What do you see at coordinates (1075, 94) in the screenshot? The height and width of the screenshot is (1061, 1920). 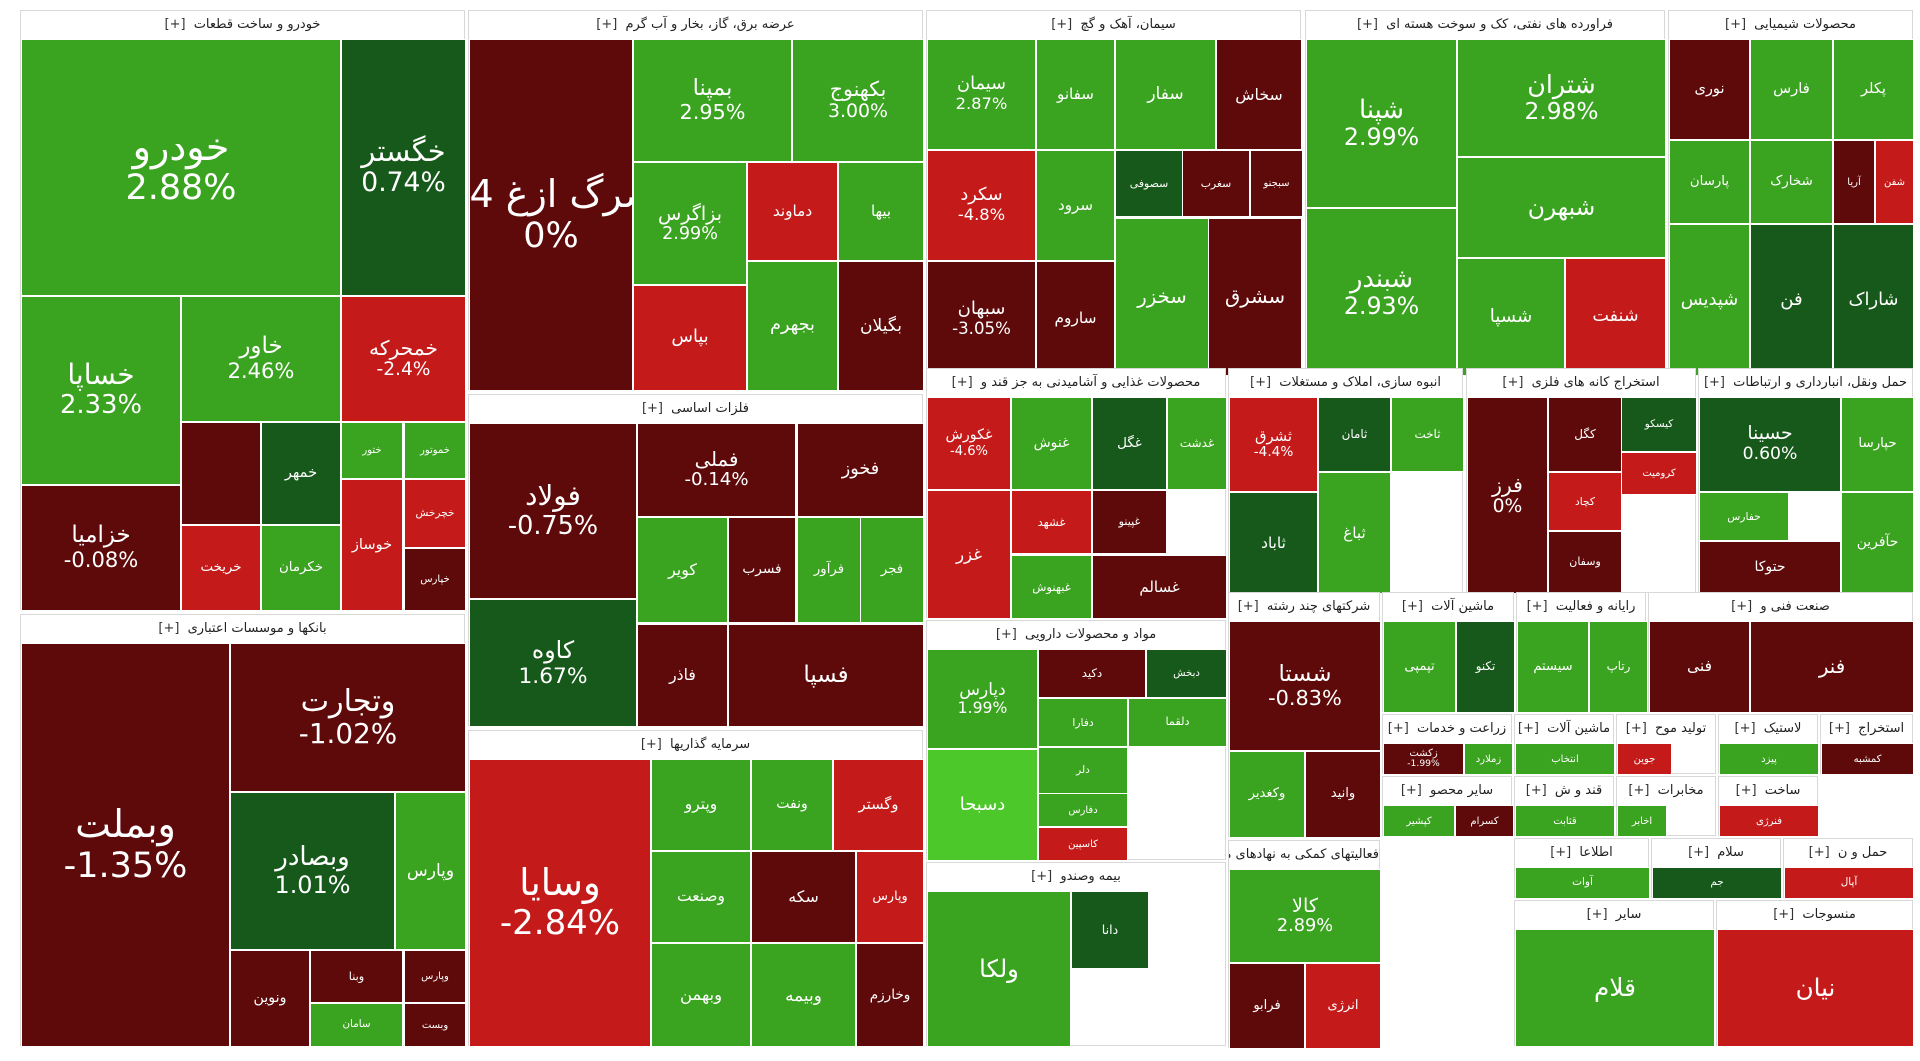 I see `treemap-tile: سفانو` at bounding box center [1075, 94].